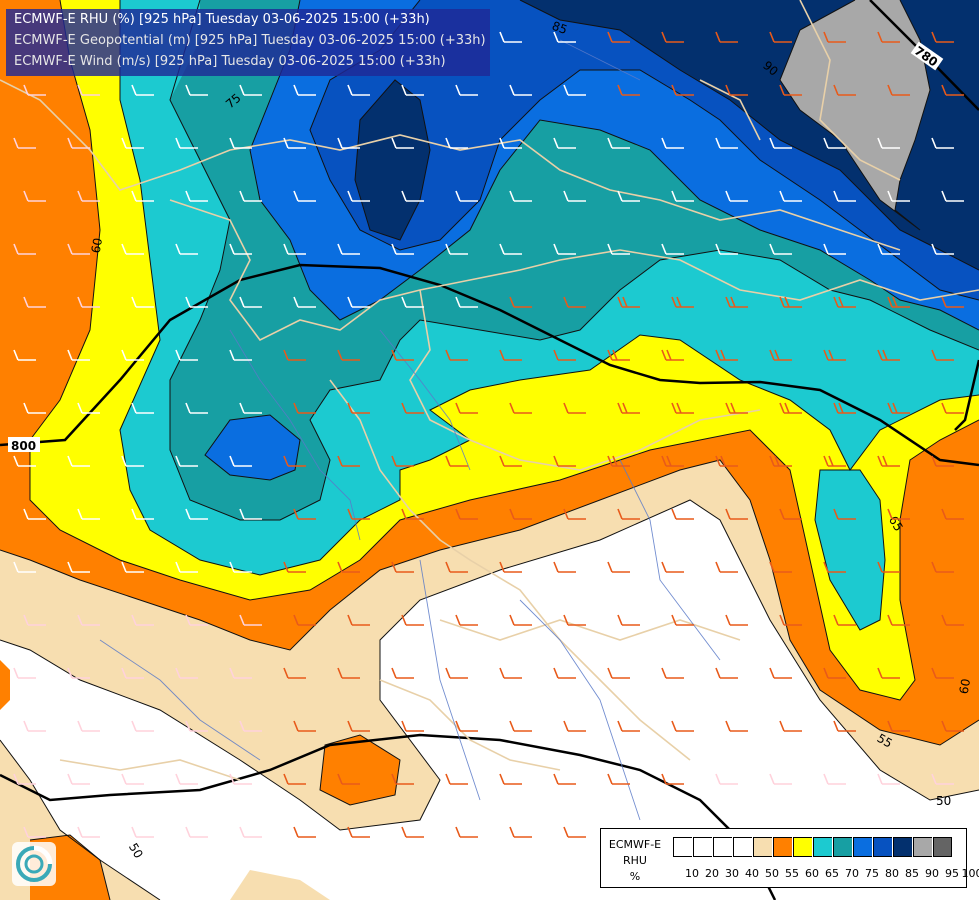  I want to click on legend-tick-50: 50, so click(772, 873).